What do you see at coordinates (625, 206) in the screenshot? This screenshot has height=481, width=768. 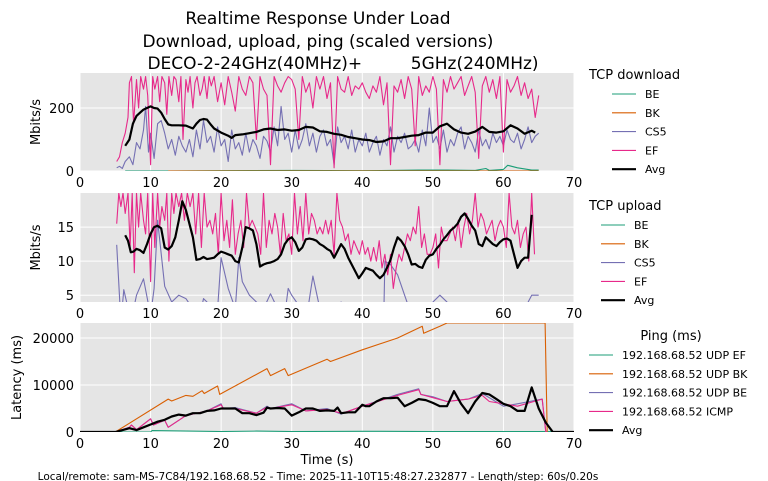 I see `legend-title: TCP upload` at bounding box center [625, 206].